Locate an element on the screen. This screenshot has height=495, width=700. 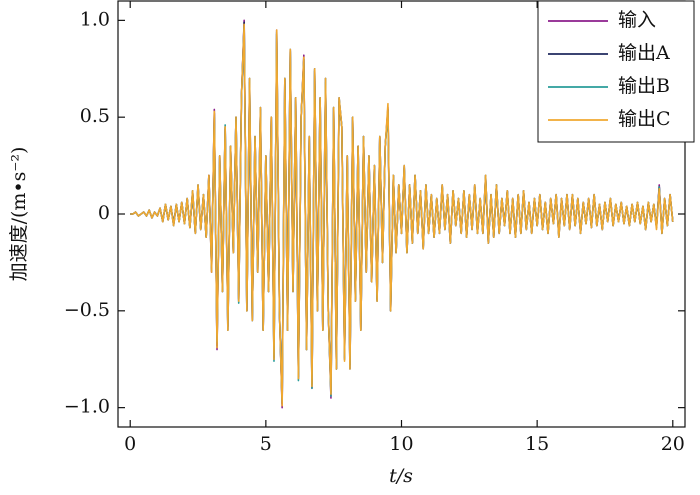
x-tick-label: 10 is located at coordinates (401, 444).